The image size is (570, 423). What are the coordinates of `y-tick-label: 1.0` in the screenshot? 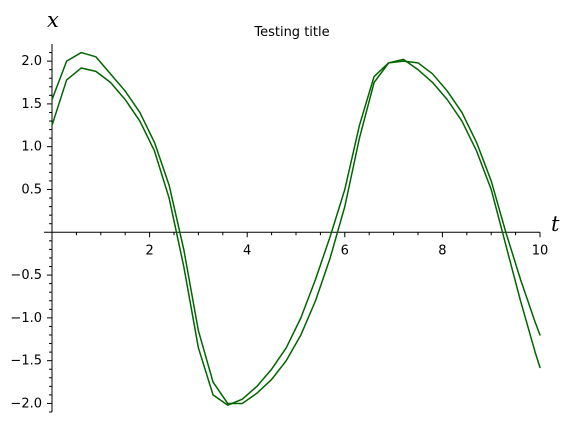 It's located at (31, 147).